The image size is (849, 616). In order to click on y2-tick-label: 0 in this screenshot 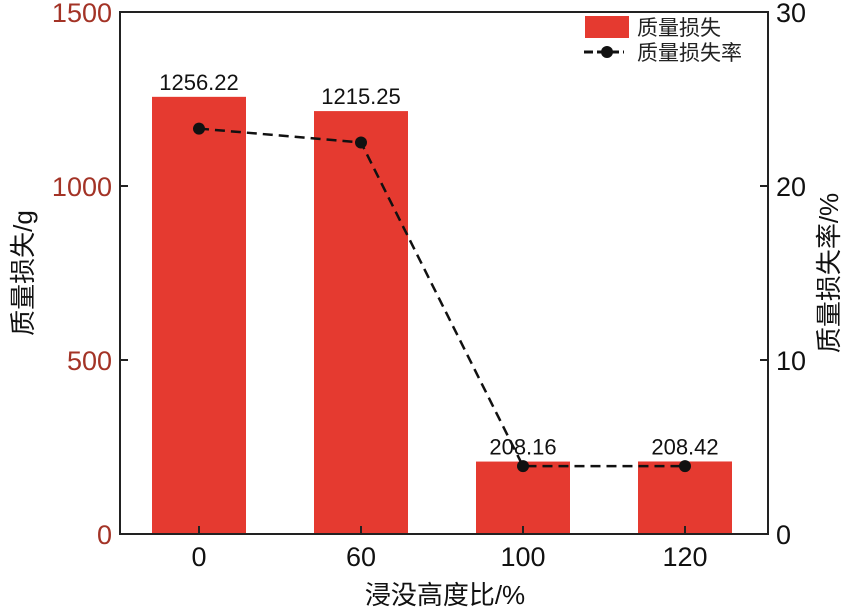, I will do `click(783, 535)`.